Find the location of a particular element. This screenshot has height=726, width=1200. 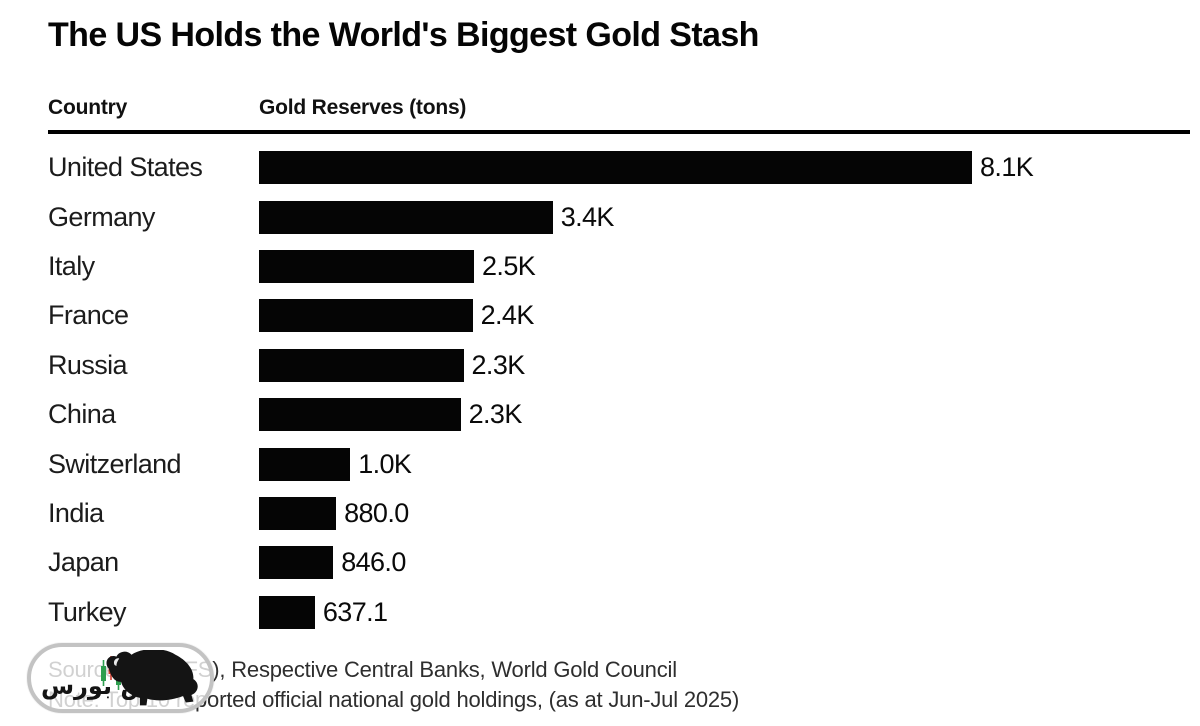

country-label: Turkey is located at coordinates (87, 611).